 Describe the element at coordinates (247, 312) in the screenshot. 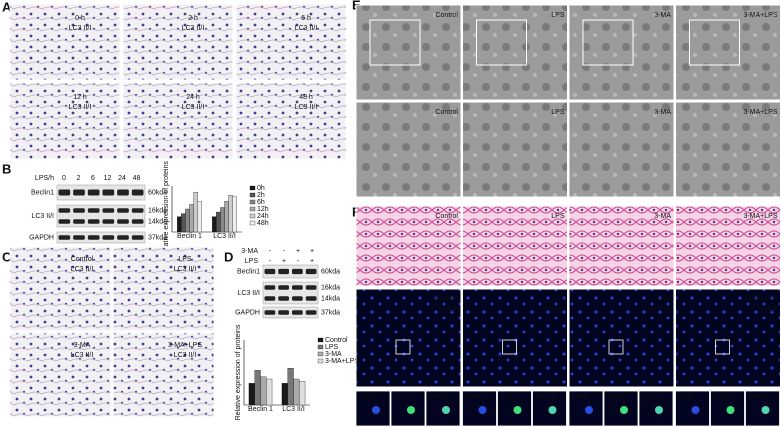

I see `protein-label: GAPDH` at that location.